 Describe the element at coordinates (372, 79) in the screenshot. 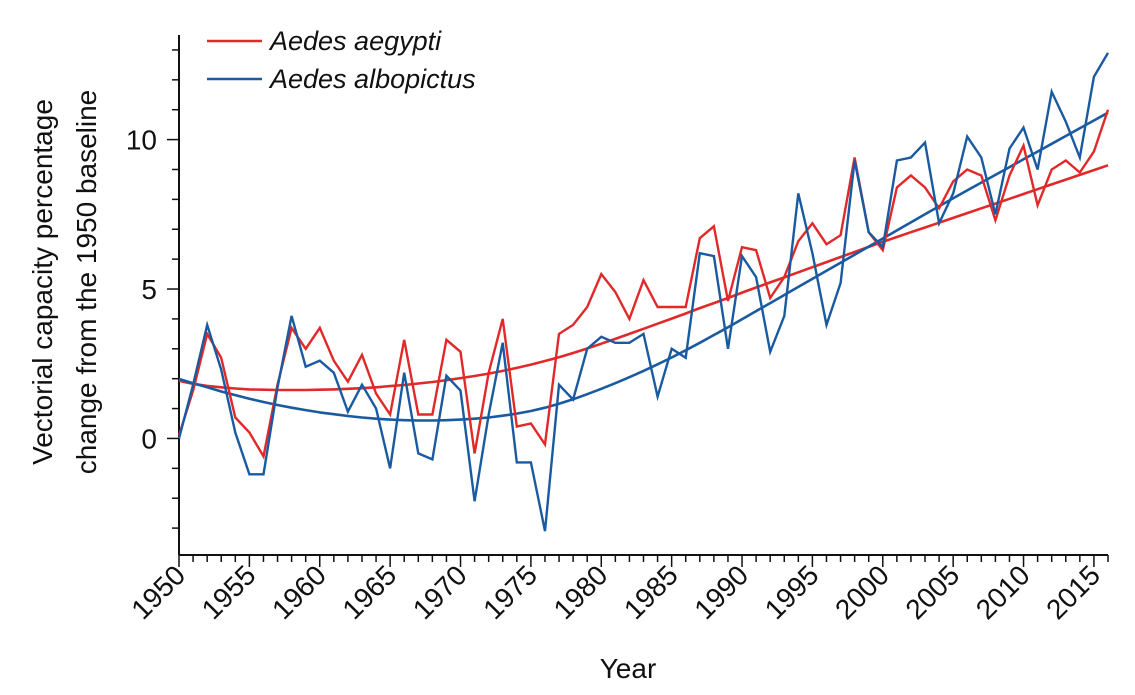

I see `legend-label-aedes-albopictus: Aedes albopictus` at that location.